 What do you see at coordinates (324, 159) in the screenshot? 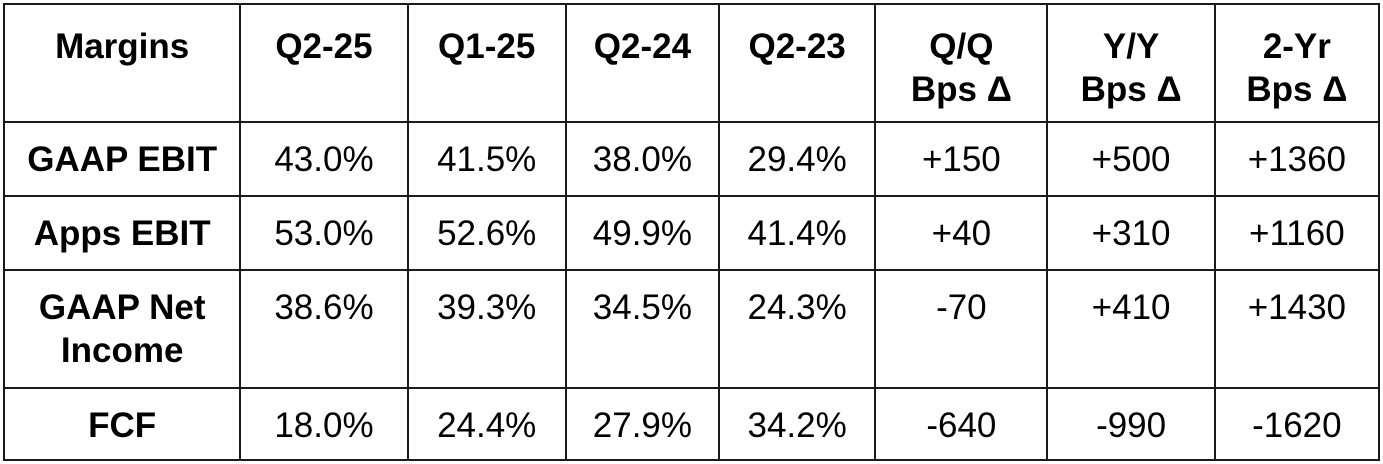
I see `table-cell: 43.0%` at bounding box center [324, 159].